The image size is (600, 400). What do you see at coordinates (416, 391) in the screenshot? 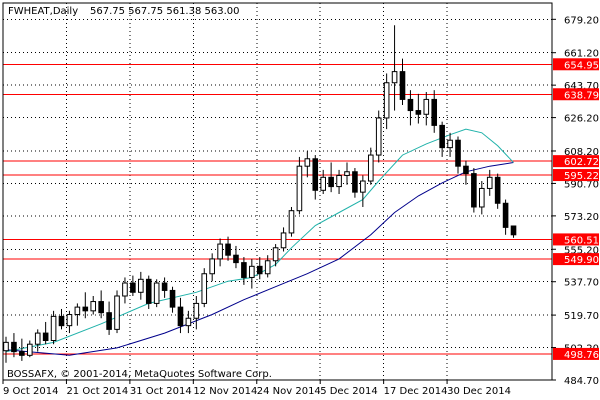
I see `x-tick-label: 17 Dec 2014` at bounding box center [416, 391].